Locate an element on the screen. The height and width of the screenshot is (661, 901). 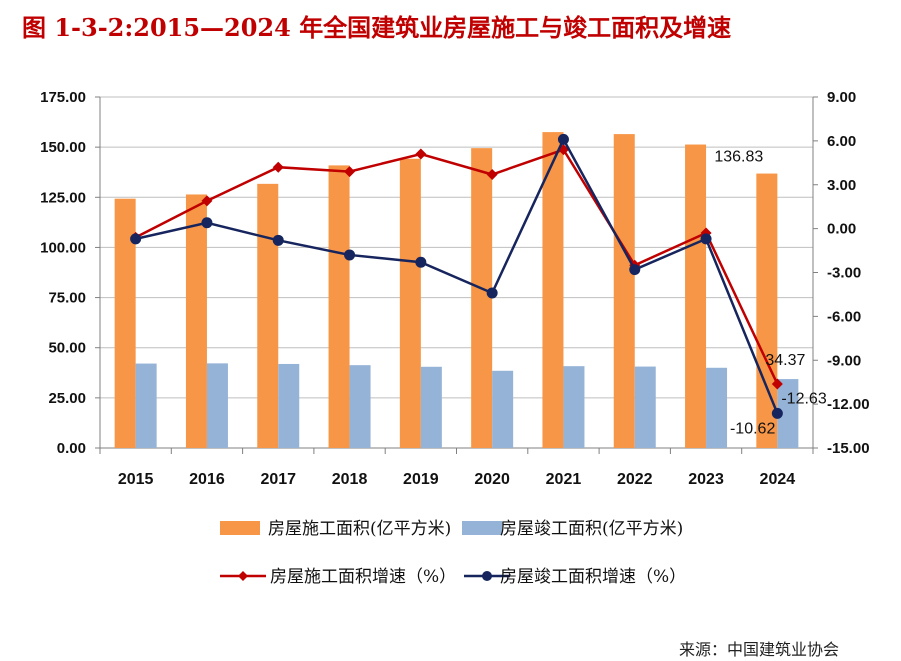
y-right-tick: -12.00 is located at coordinates (848, 404).